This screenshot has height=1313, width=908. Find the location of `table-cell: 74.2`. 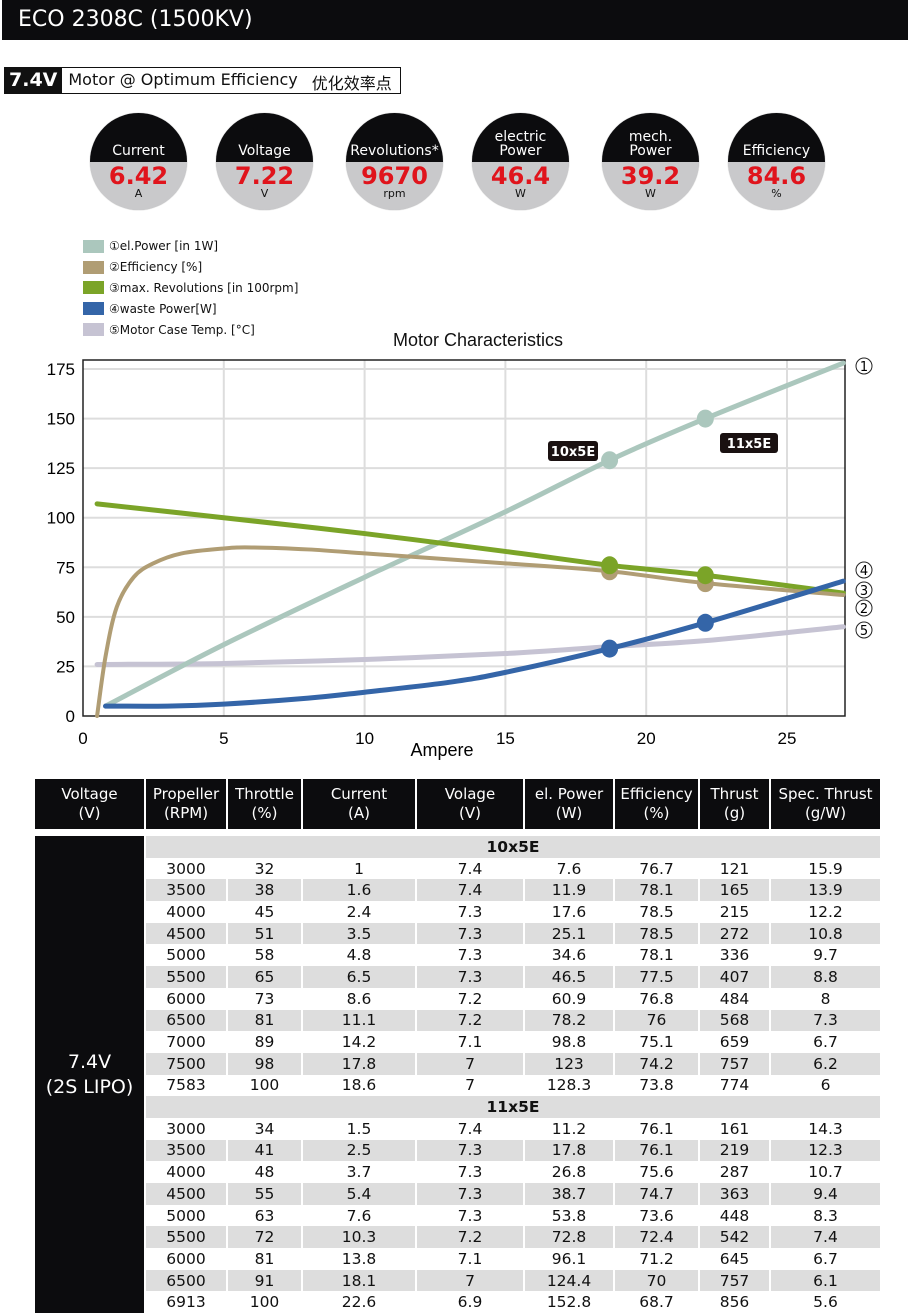

table-cell: 74.2 is located at coordinates (656, 1063).